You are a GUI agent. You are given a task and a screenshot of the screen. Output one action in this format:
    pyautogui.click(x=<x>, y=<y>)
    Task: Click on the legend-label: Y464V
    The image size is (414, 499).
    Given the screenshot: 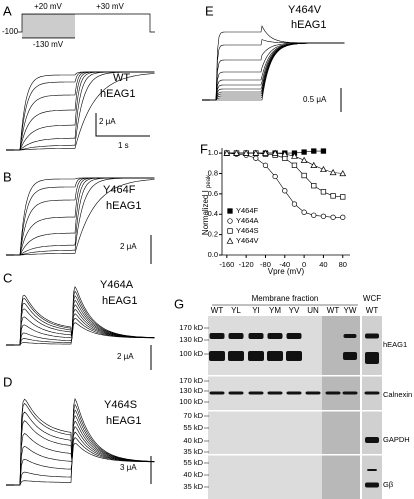 What is the action you would take?
    pyautogui.click(x=247, y=240)
    